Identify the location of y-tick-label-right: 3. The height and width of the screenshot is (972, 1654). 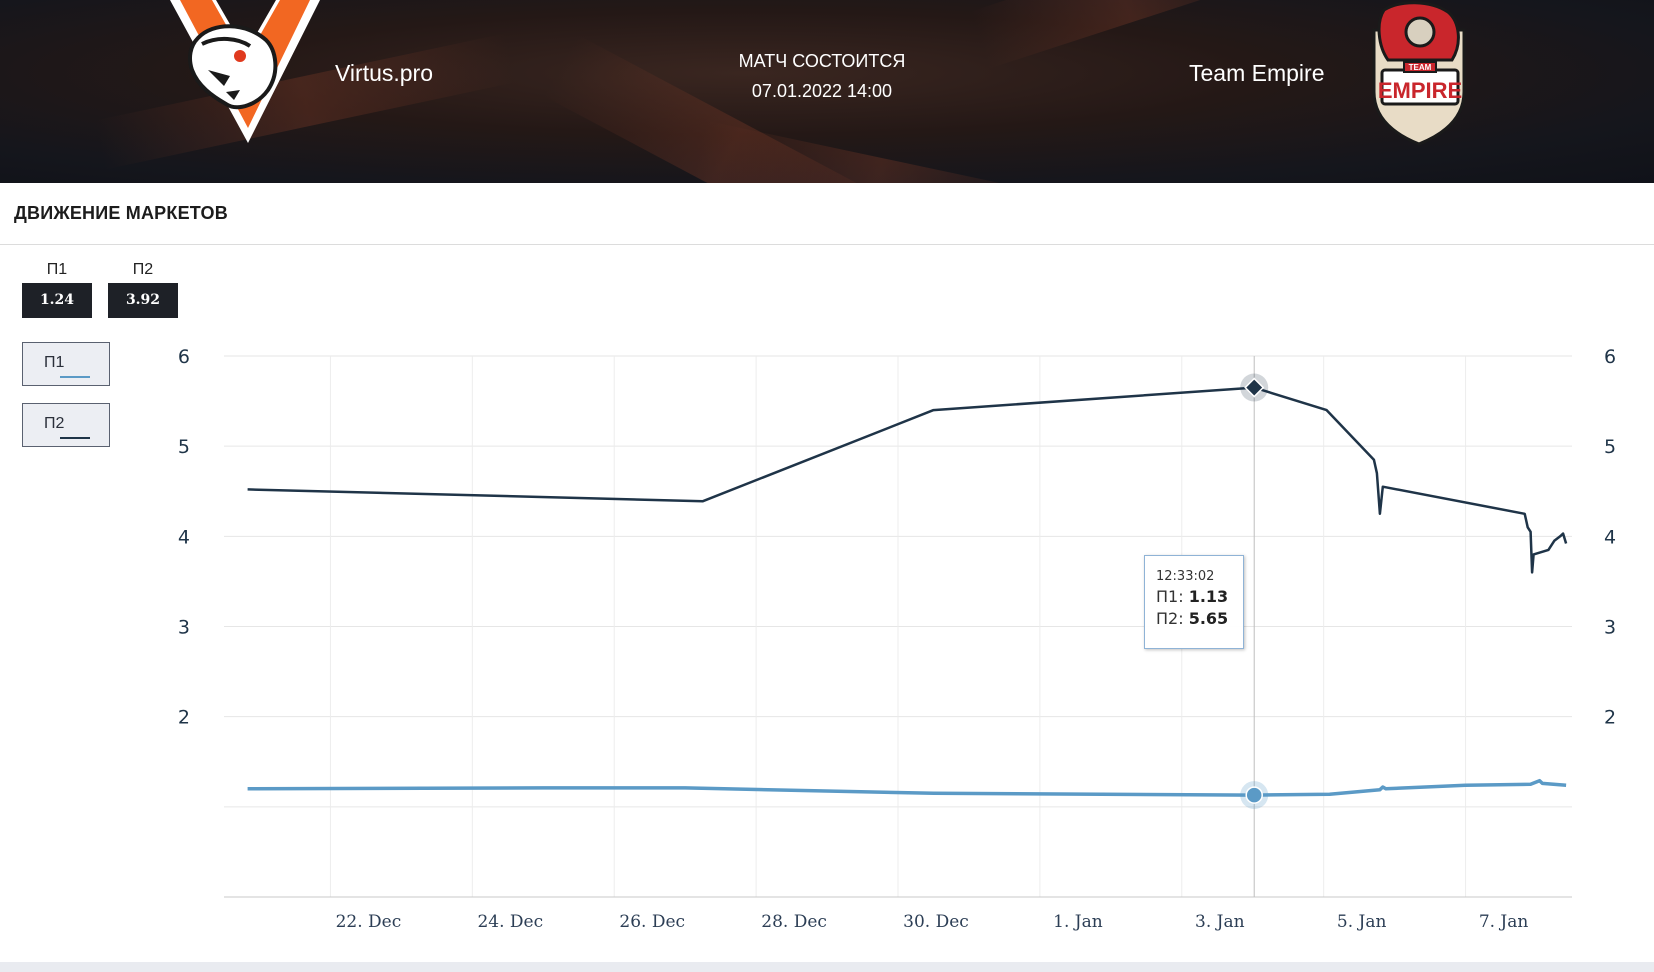
(1610, 628).